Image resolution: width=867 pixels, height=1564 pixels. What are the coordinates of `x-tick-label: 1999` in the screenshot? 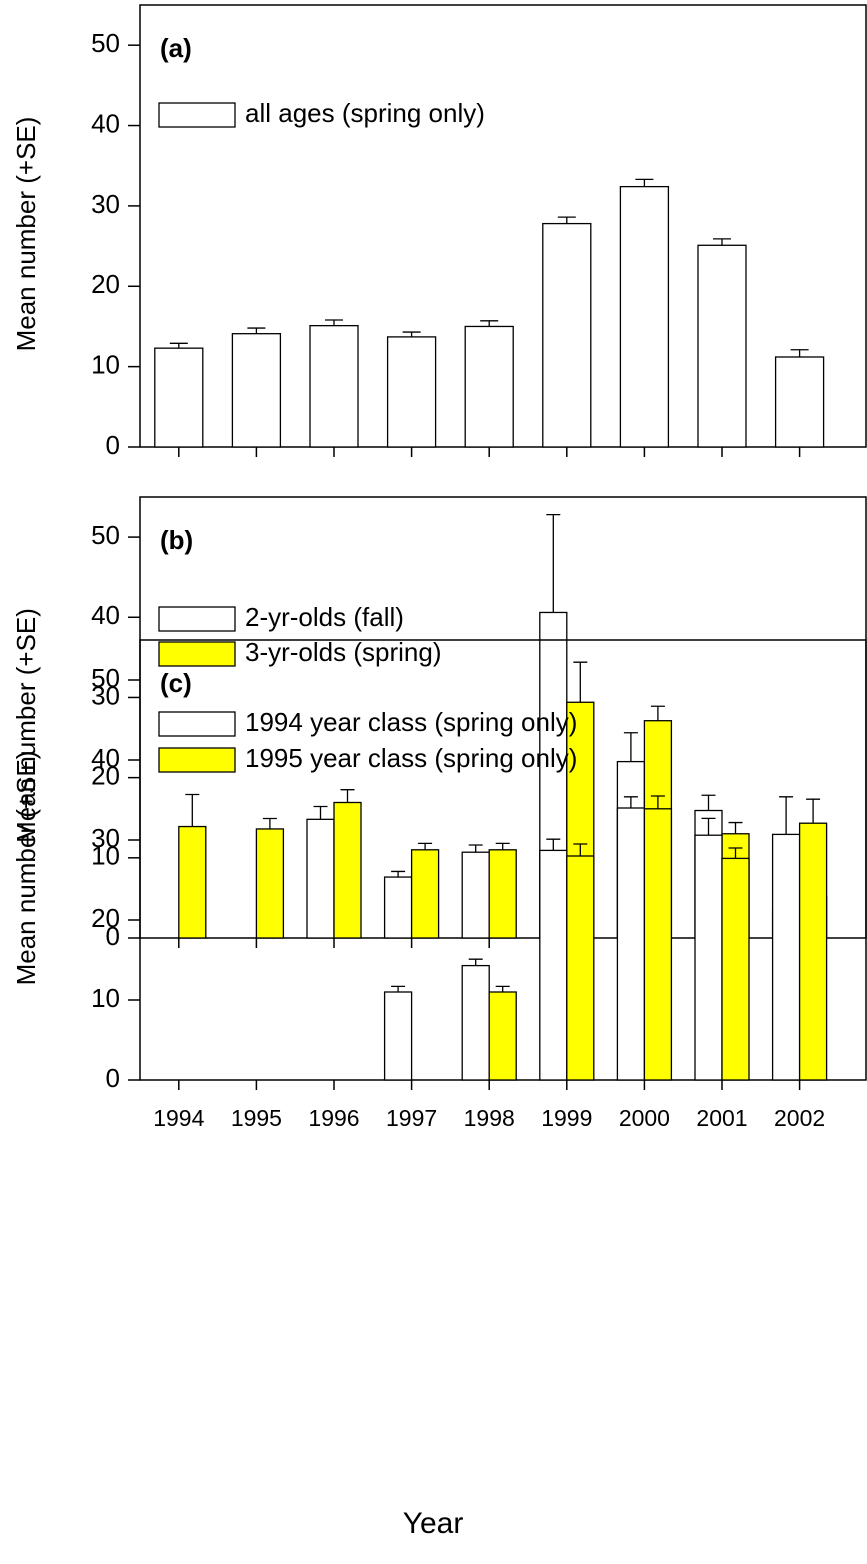 It's located at (566, 1118).